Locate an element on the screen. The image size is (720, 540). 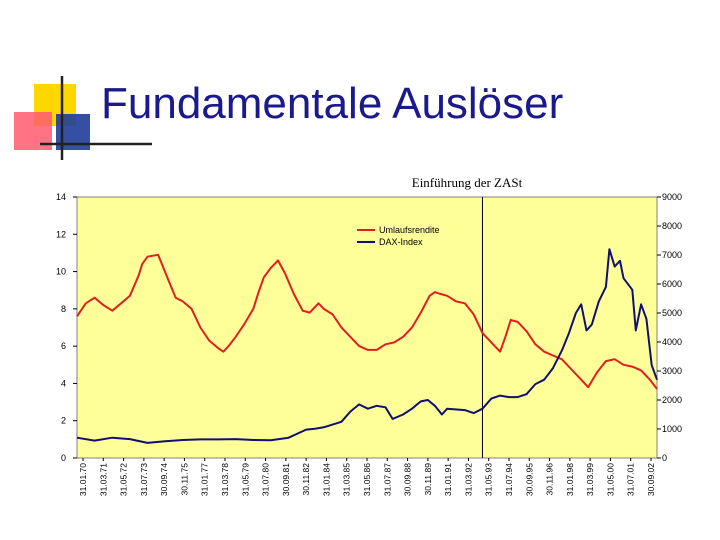
logo-graphic is located at coordinates (83, 118).